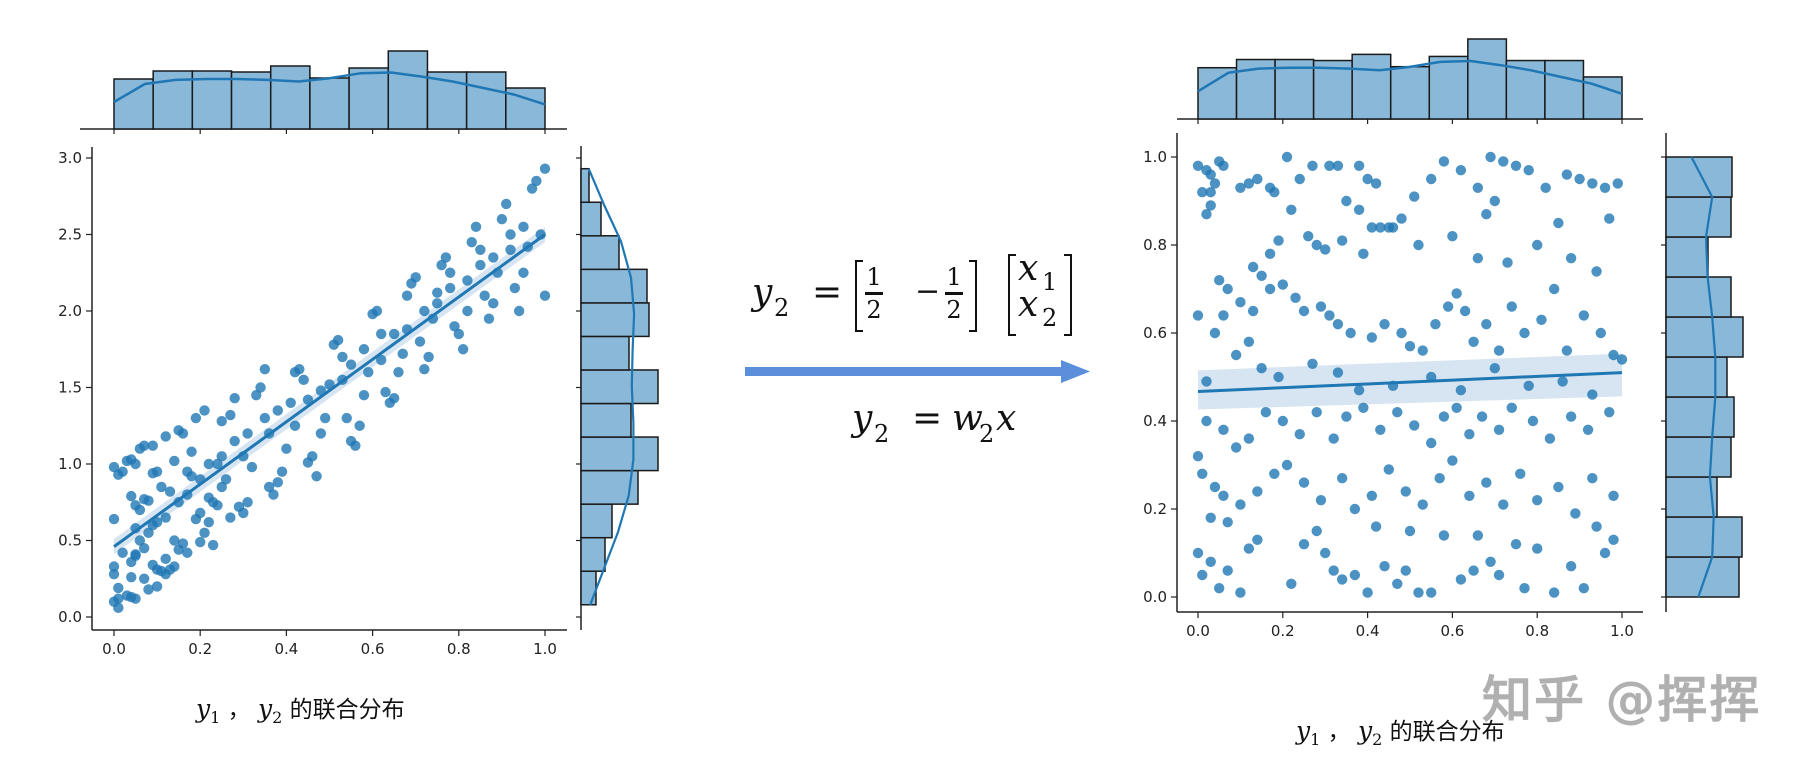 The height and width of the screenshot is (765, 1806). What do you see at coordinates (70, 235) in the screenshot?
I see `y-tick-label: 2.5` at bounding box center [70, 235].